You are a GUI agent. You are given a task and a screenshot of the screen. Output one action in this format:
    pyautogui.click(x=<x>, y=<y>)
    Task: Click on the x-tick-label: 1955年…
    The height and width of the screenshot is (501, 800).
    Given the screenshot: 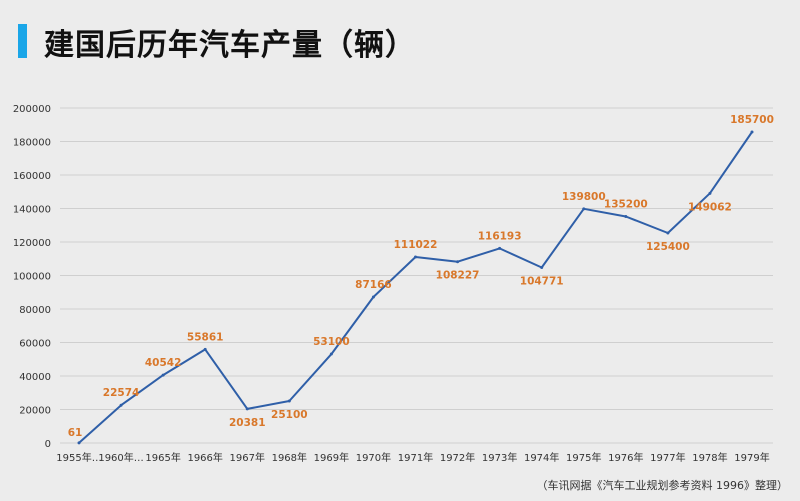 What is the action you would take?
    pyautogui.click(x=78, y=457)
    